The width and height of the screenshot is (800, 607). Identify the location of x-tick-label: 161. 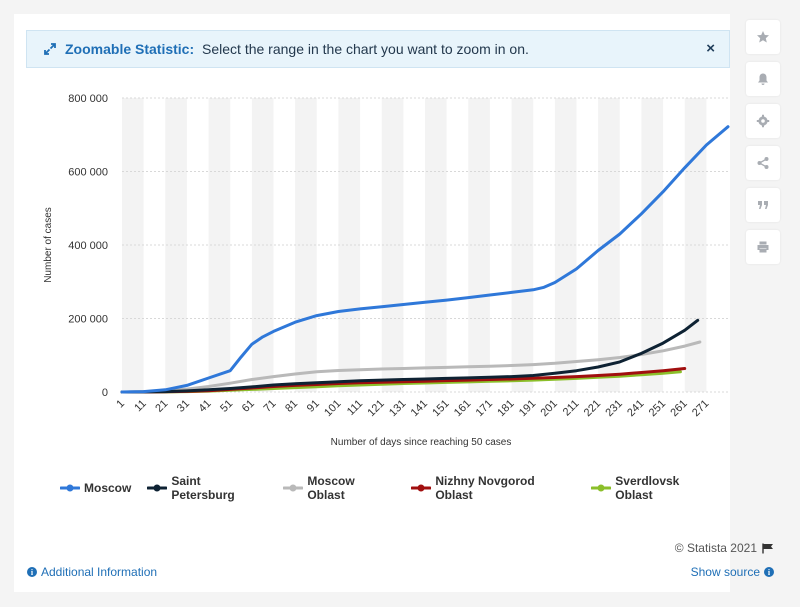
(462, 408).